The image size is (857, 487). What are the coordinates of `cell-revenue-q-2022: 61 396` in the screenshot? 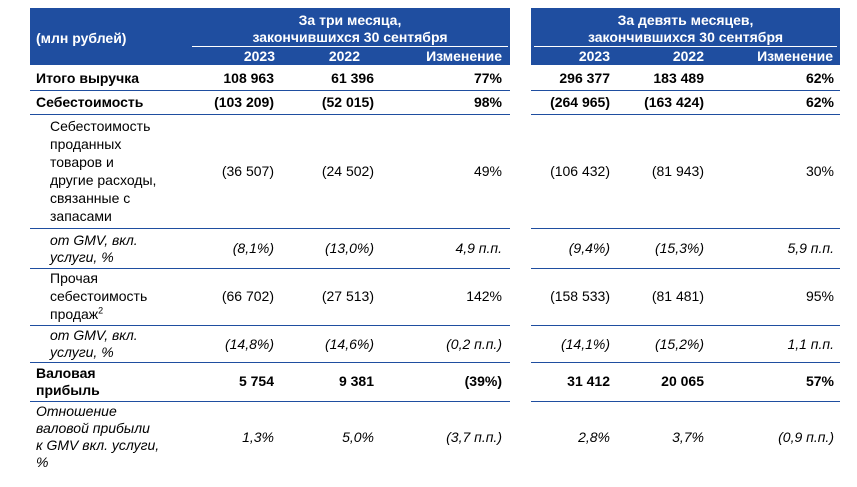 It's located at (352, 78).